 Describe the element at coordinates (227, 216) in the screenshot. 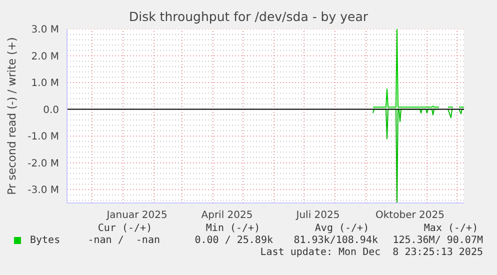

I see `x-tick-label: April 2025` at that location.